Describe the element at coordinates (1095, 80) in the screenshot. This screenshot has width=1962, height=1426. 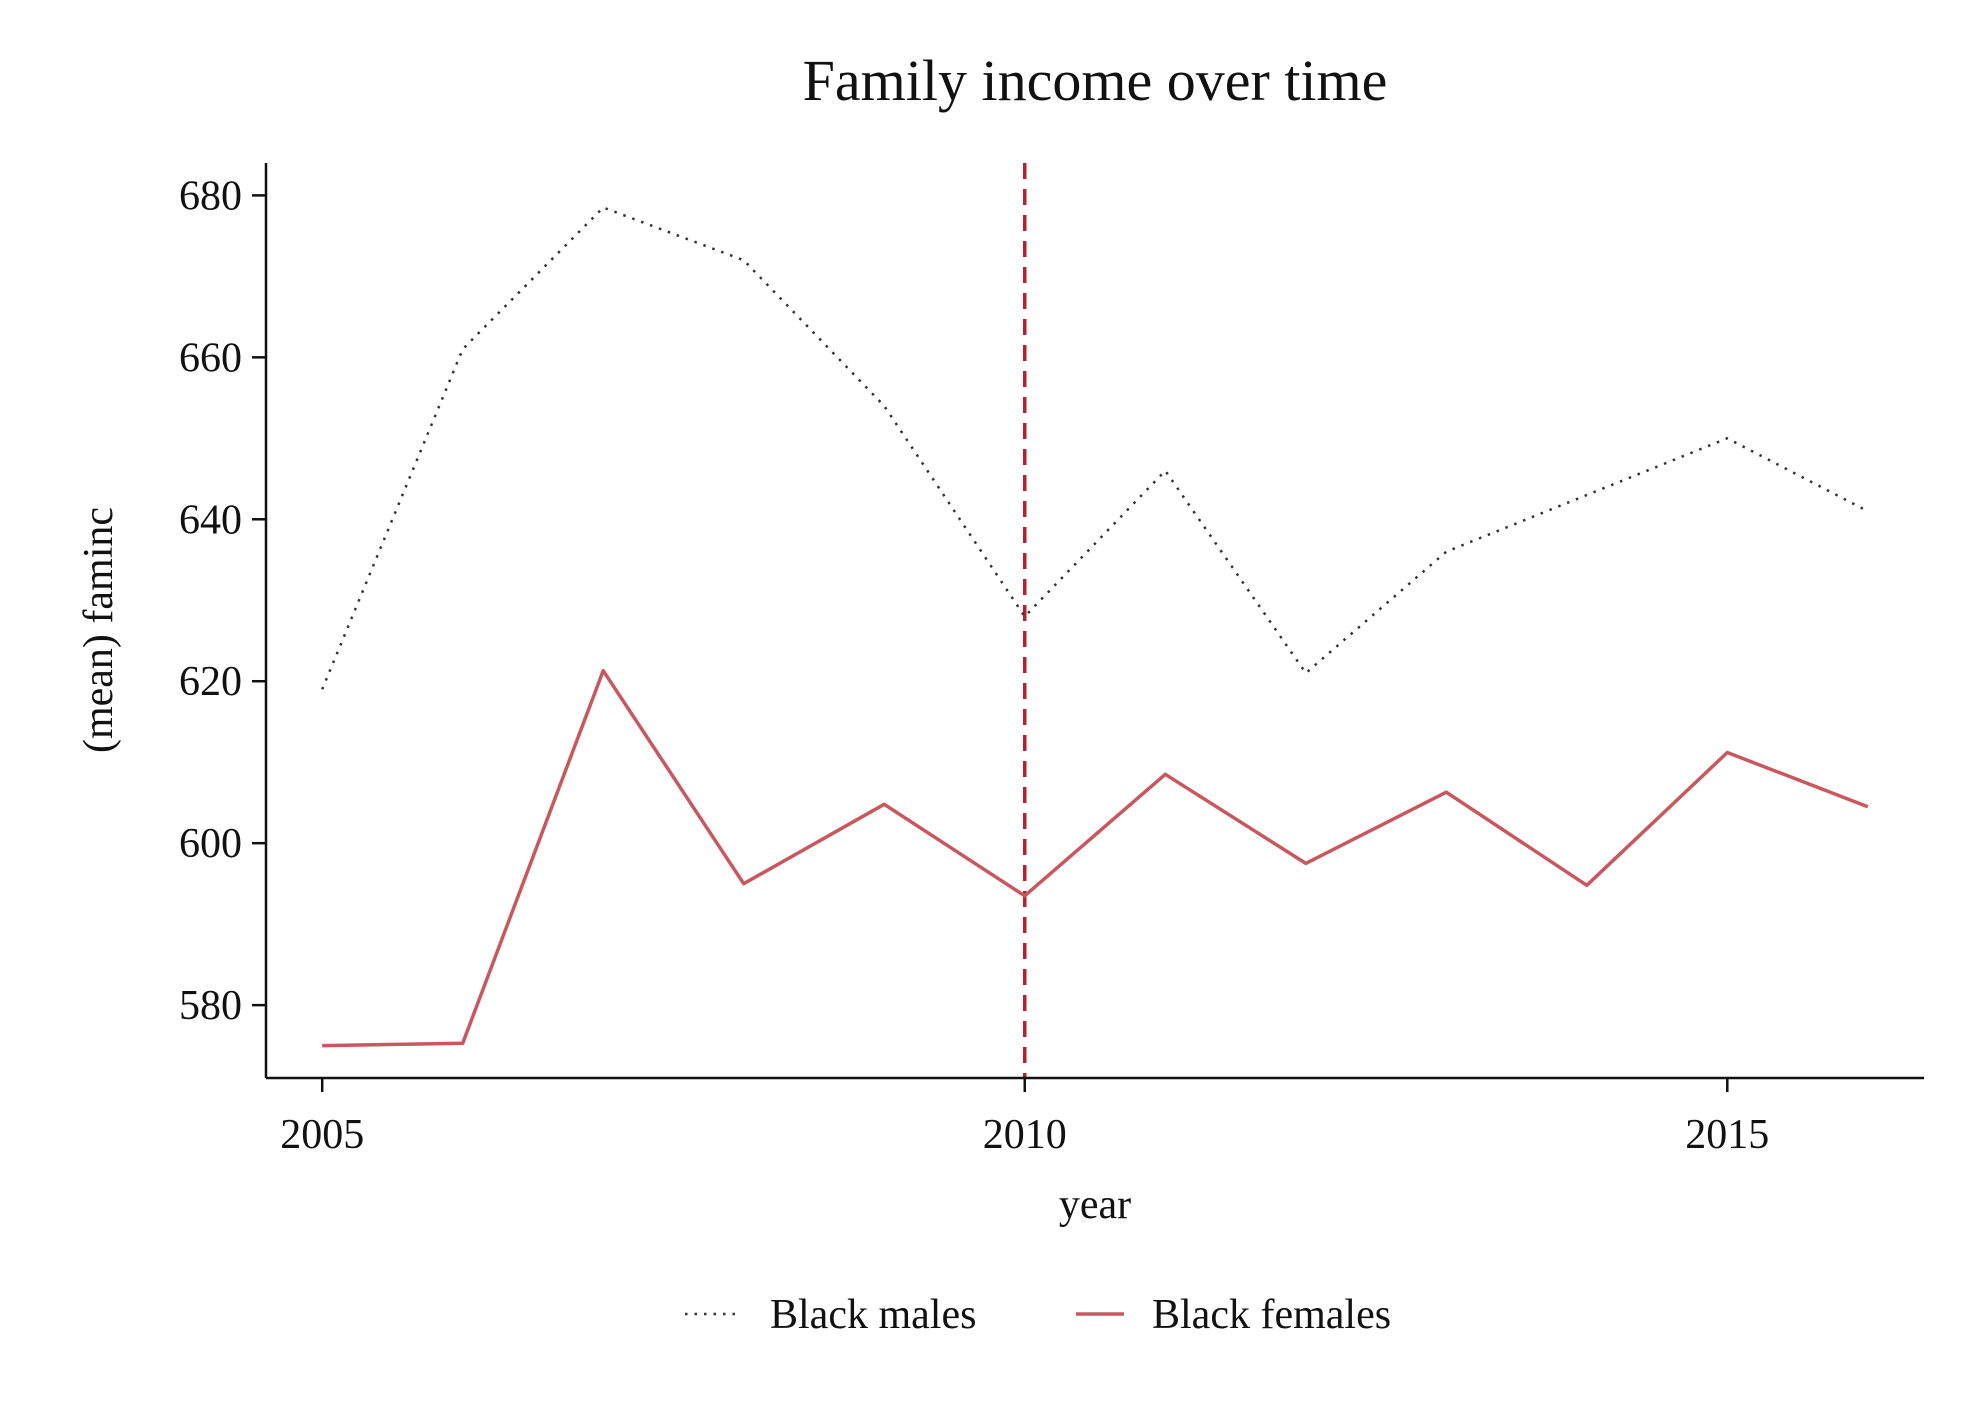
I see `chart-title: Family income over time` at that location.